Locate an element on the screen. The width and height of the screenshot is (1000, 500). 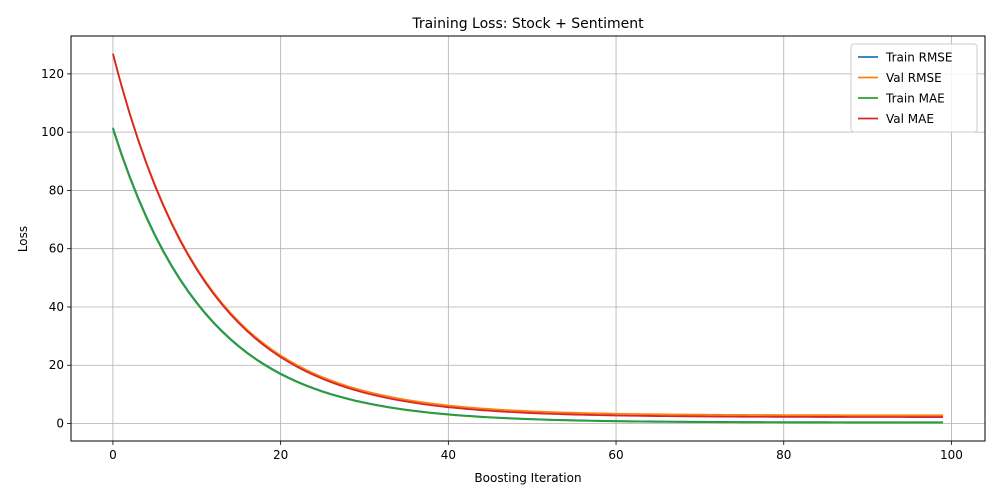
legend-label-val-rmse: Val RMSE is located at coordinates (914, 78).